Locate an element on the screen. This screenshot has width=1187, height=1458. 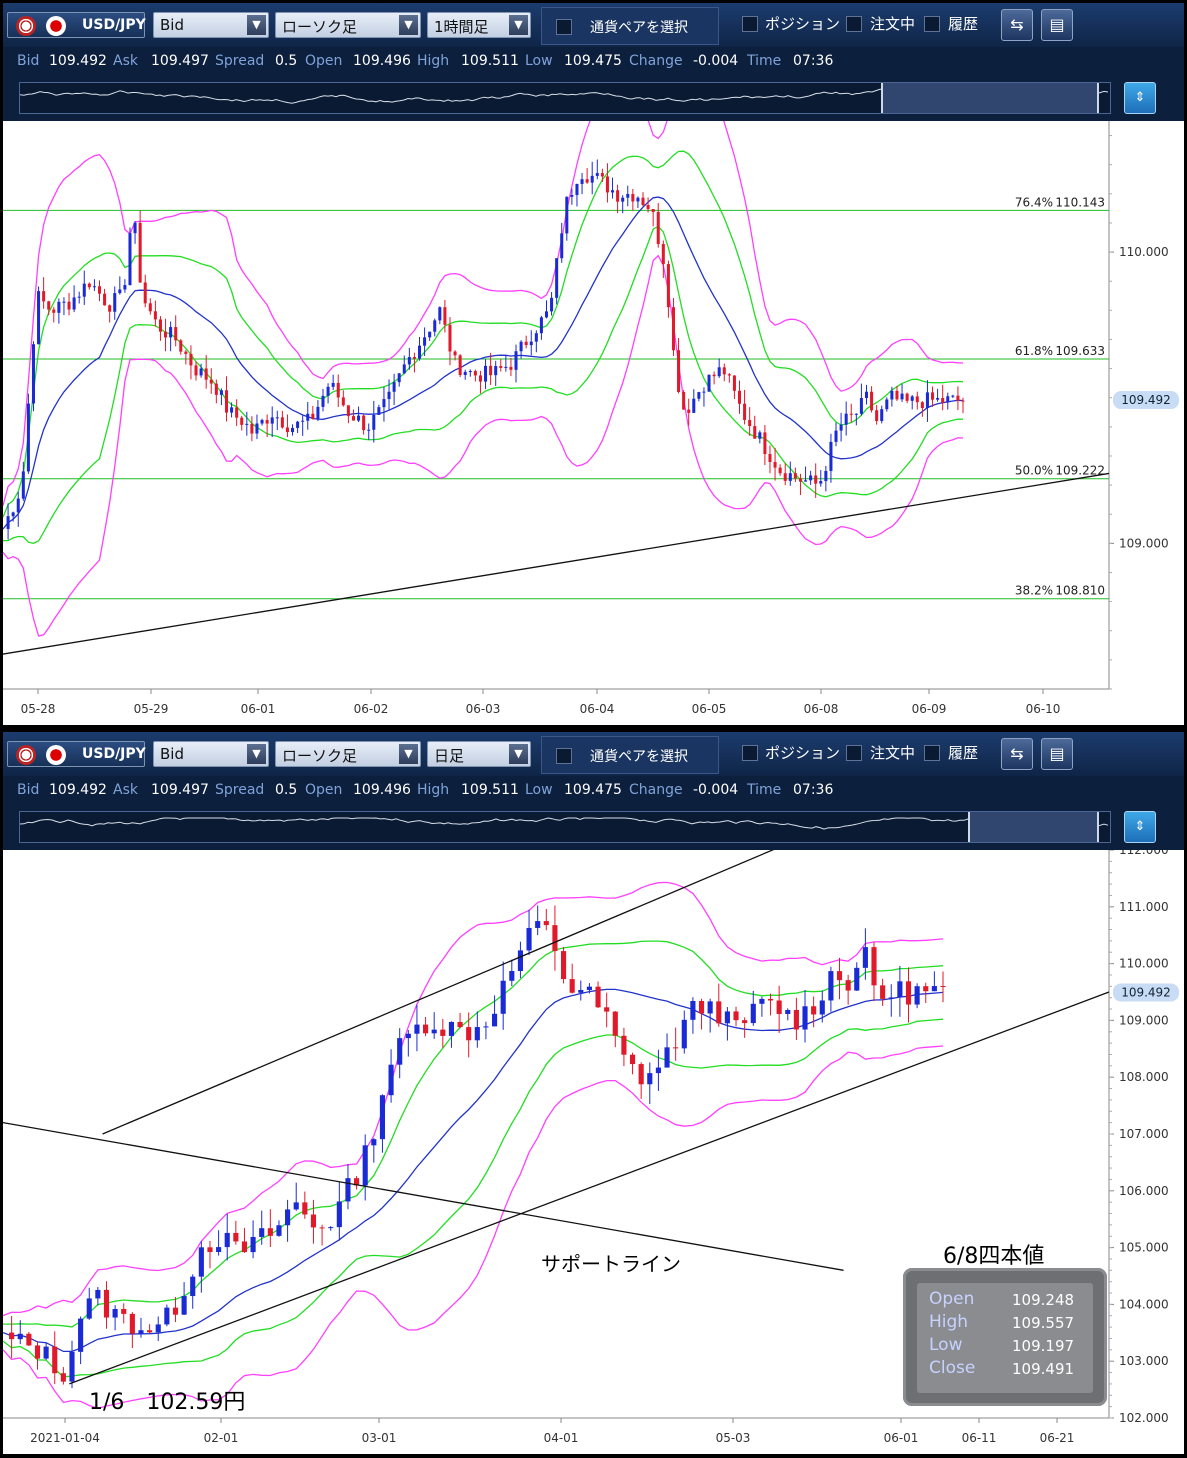
time-tick-label: 06-09 is located at coordinates (929, 709).